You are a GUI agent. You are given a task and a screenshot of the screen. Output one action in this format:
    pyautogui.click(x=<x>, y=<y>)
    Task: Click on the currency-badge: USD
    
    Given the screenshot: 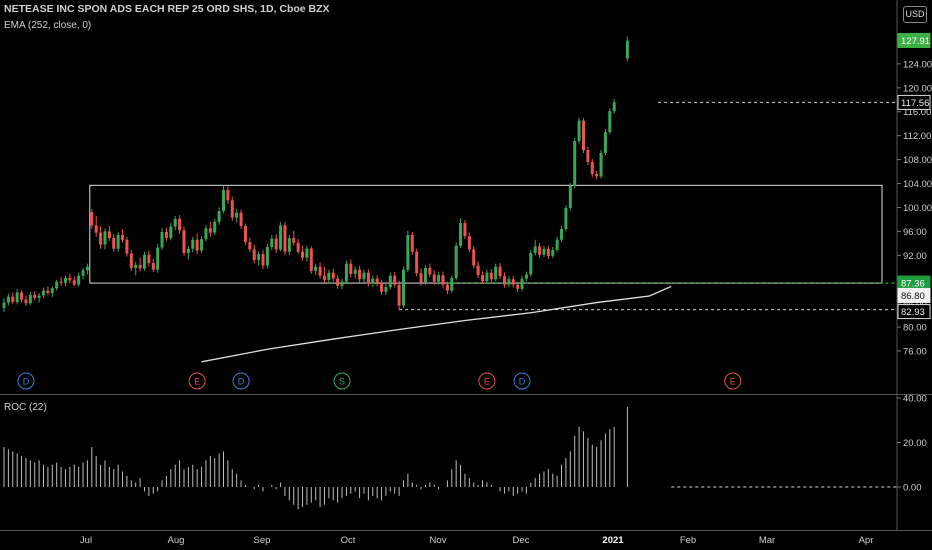 What is the action you would take?
    pyautogui.click(x=915, y=14)
    